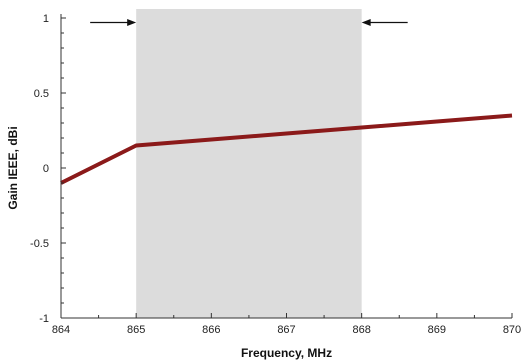 The height and width of the screenshot is (363, 527). I want to click on x-tick-label: 867, so click(286, 330).